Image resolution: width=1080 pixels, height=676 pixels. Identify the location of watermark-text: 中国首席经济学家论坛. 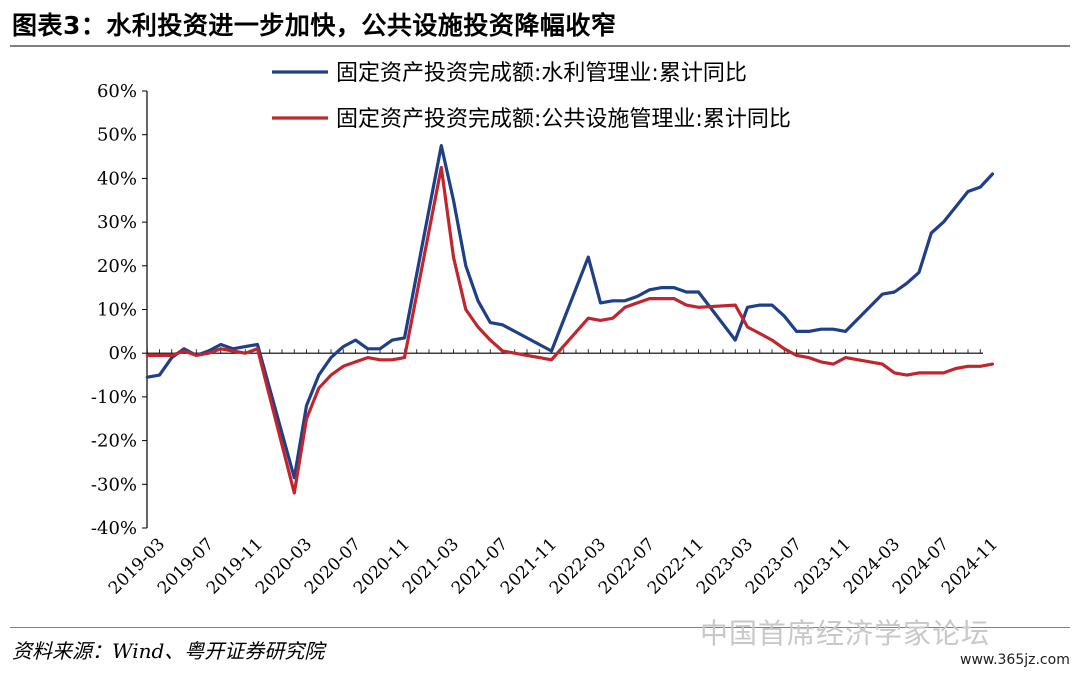
(845, 633).